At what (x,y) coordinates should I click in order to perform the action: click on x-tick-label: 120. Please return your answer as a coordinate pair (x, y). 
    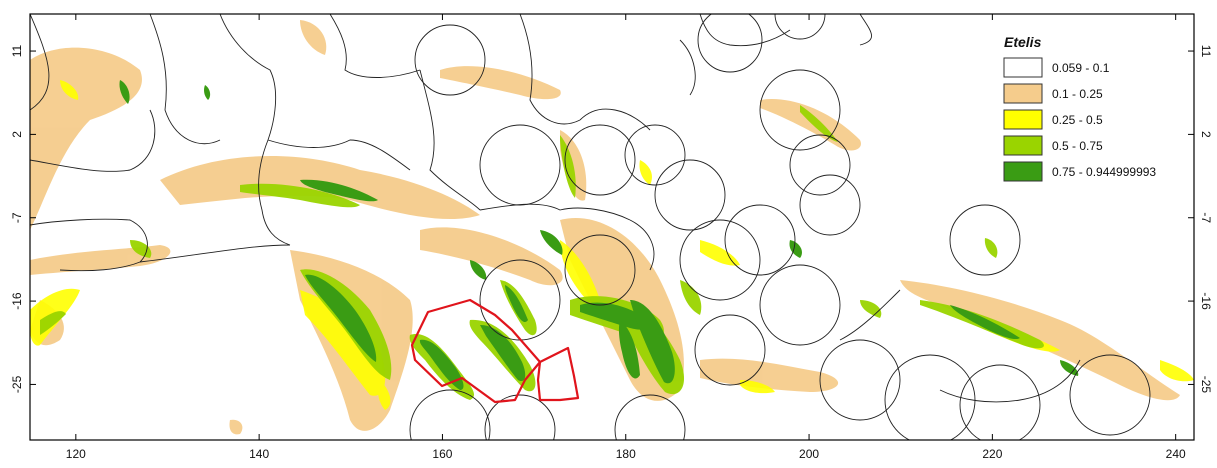
    Looking at the image, I should click on (76, 454).